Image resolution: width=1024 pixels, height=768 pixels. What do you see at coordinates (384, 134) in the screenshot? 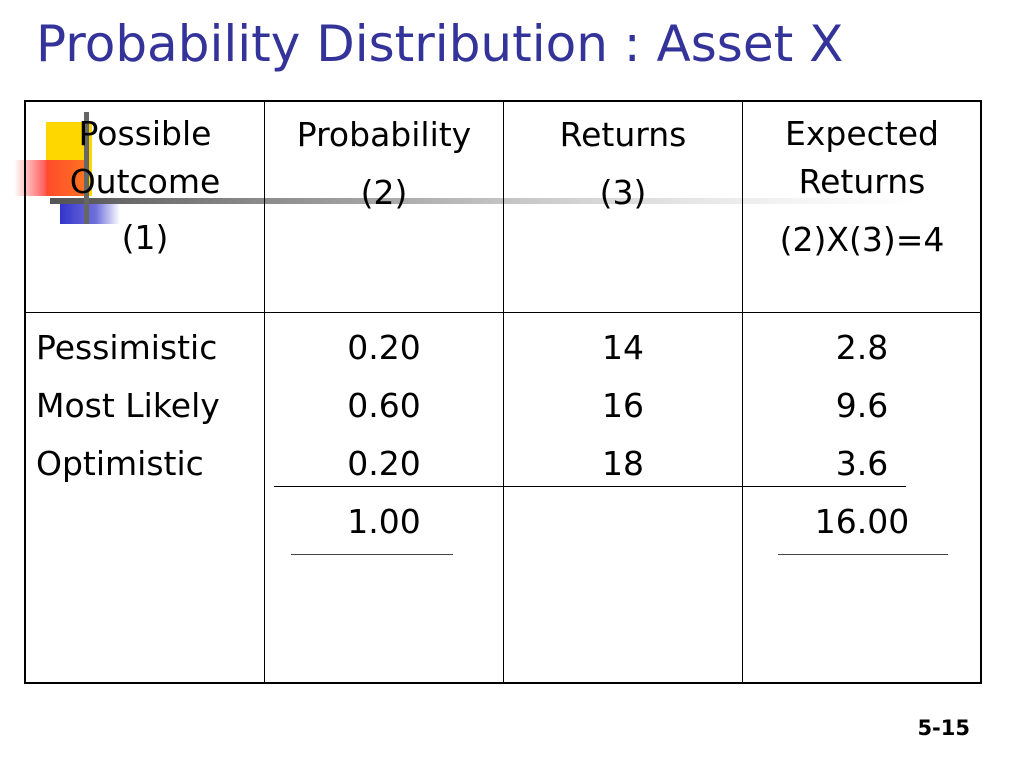
I see `header-probability-line: Probability` at bounding box center [384, 134].